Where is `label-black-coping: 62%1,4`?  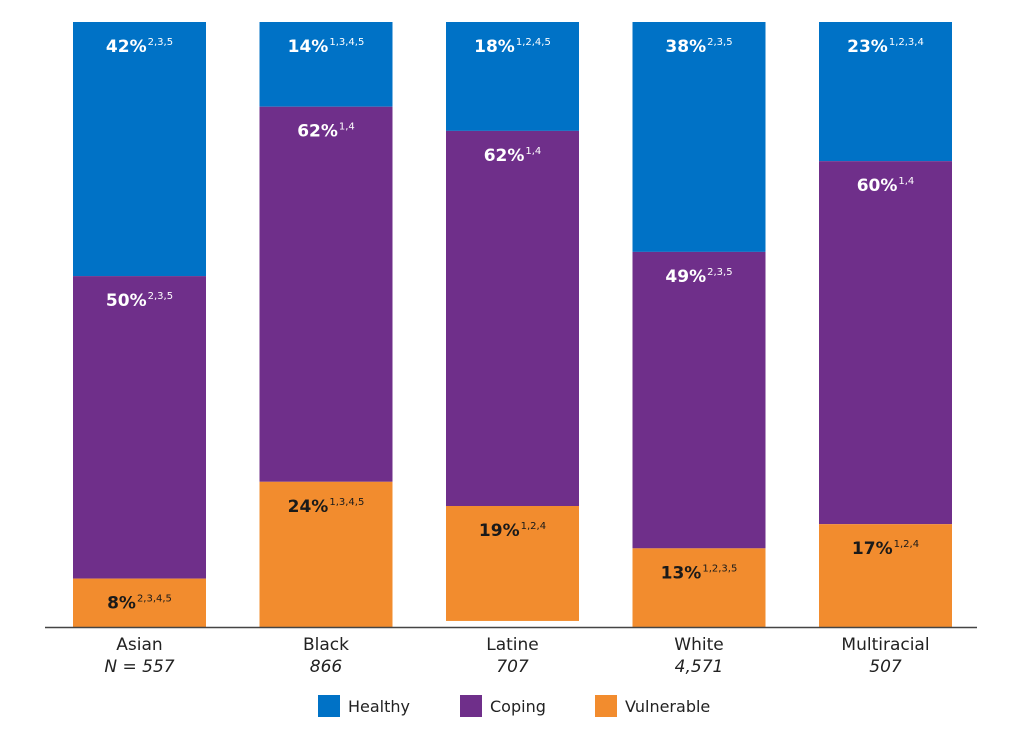
label-black-coping: 62%1,4 is located at coordinates (326, 132).